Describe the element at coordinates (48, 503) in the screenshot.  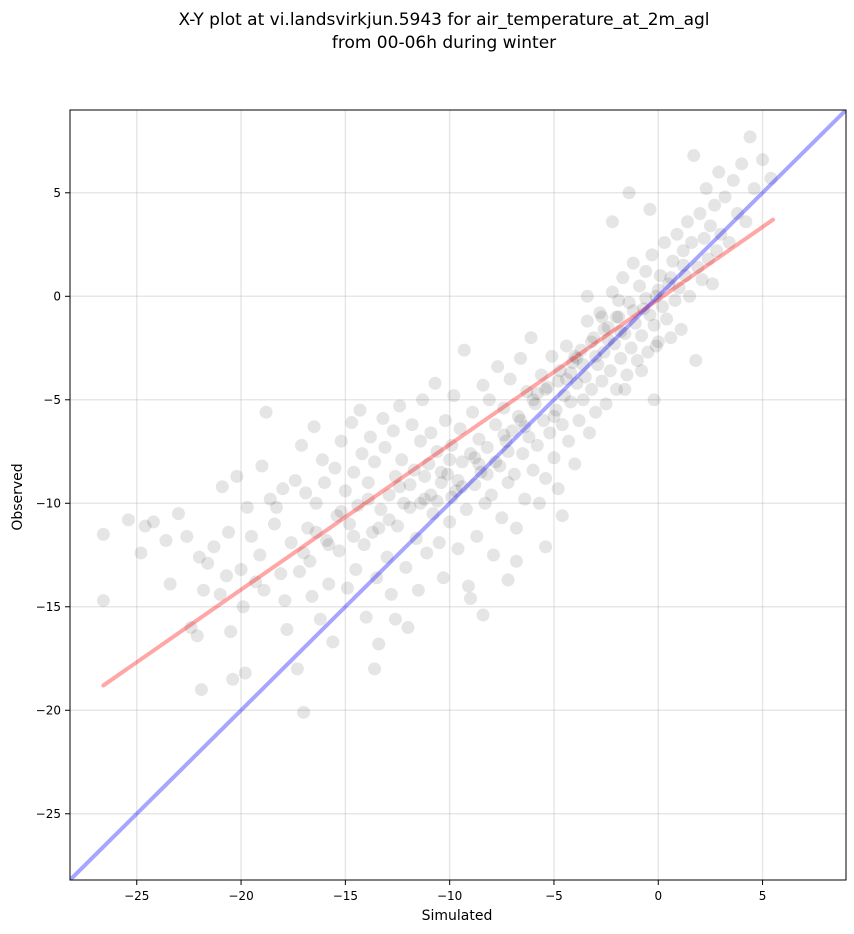
I see `y-tick-label: −10` at that location.